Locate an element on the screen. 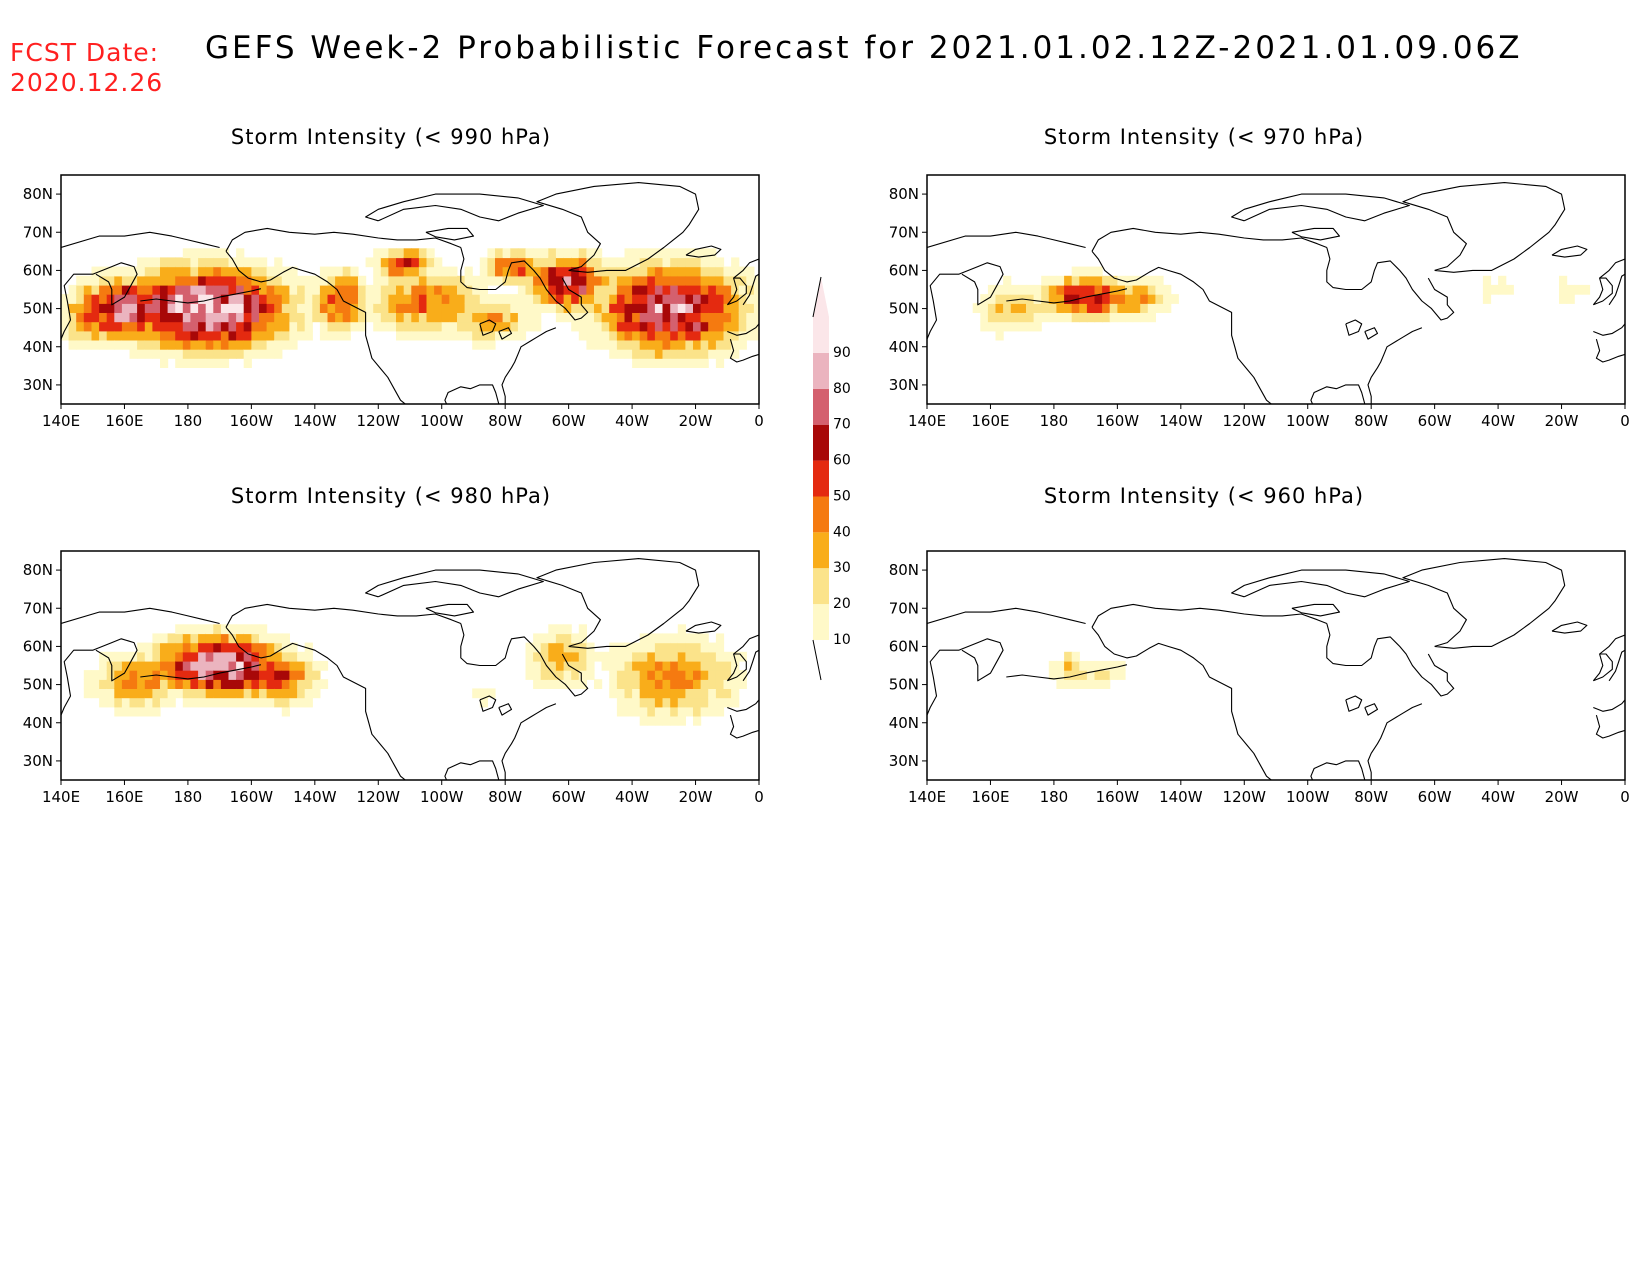 This screenshot has width=1650, height=1275. lon-tick-label: 160E is located at coordinates (990, 421).